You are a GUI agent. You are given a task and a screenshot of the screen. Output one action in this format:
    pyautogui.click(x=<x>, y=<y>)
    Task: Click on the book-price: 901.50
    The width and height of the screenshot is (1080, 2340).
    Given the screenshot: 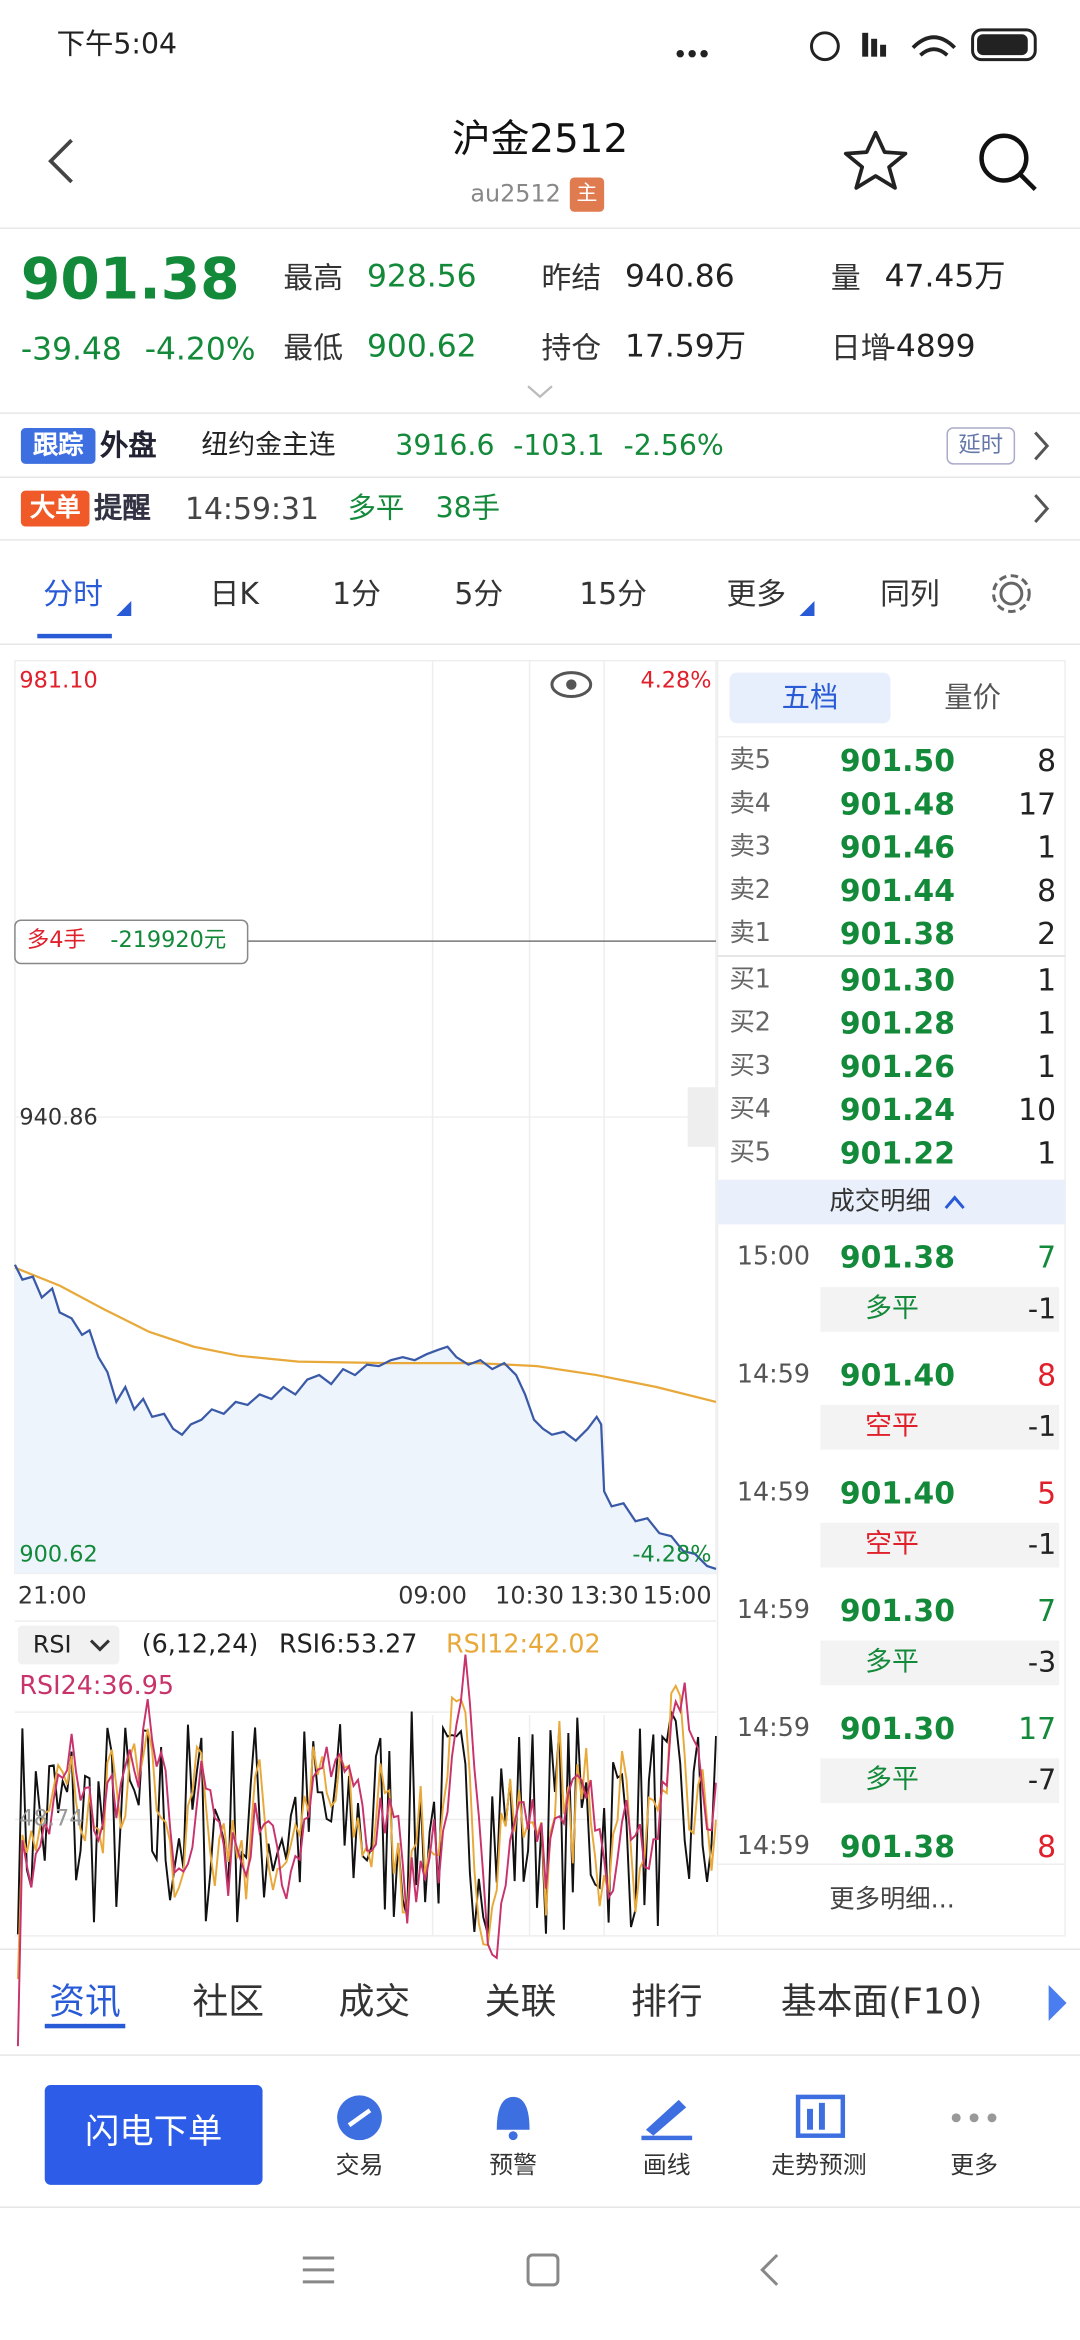 What is the action you would take?
    pyautogui.click(x=897, y=760)
    